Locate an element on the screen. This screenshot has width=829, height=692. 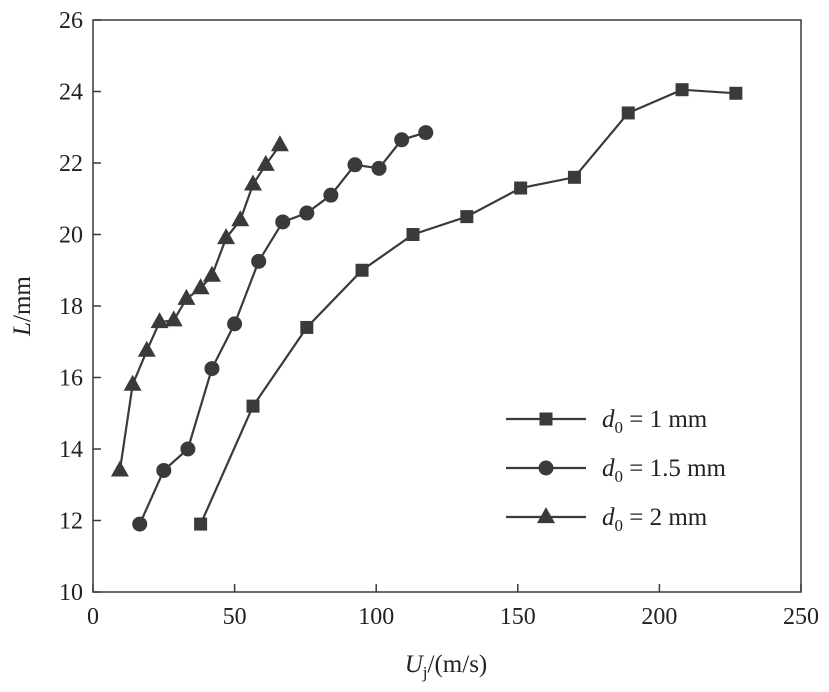
y-tick-label: 24 is located at coordinates (71, 93).